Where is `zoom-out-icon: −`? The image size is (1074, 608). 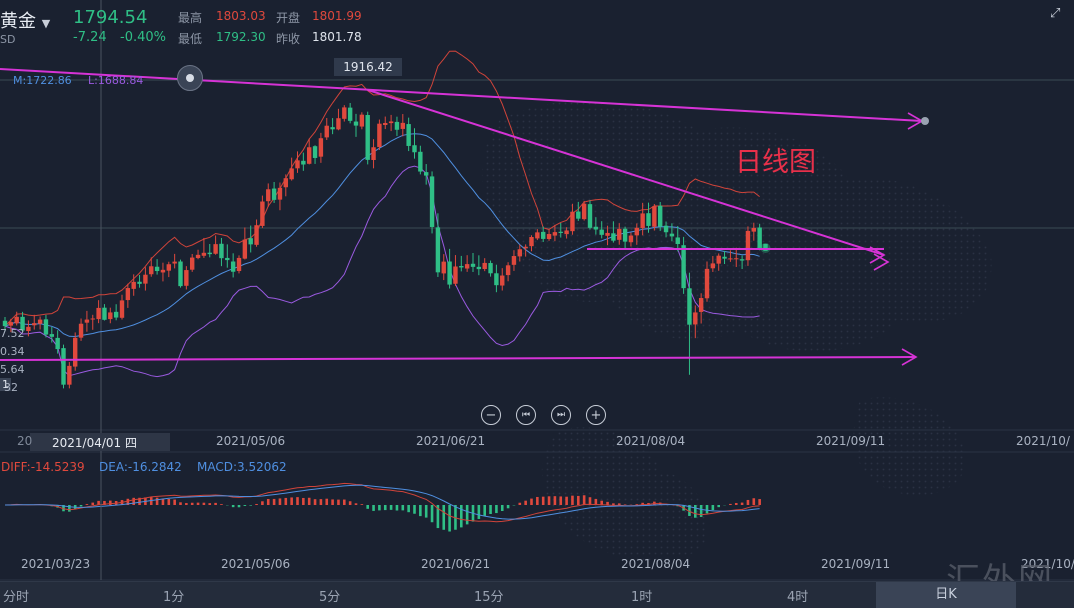 zoom-out-icon: − is located at coordinates (491, 415).